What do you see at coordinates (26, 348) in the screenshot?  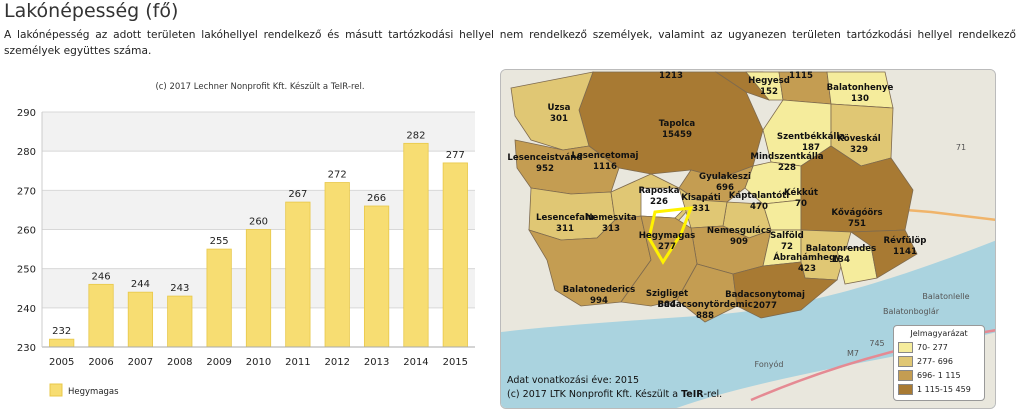 I see `y-tick-label: 230` at bounding box center [26, 348].